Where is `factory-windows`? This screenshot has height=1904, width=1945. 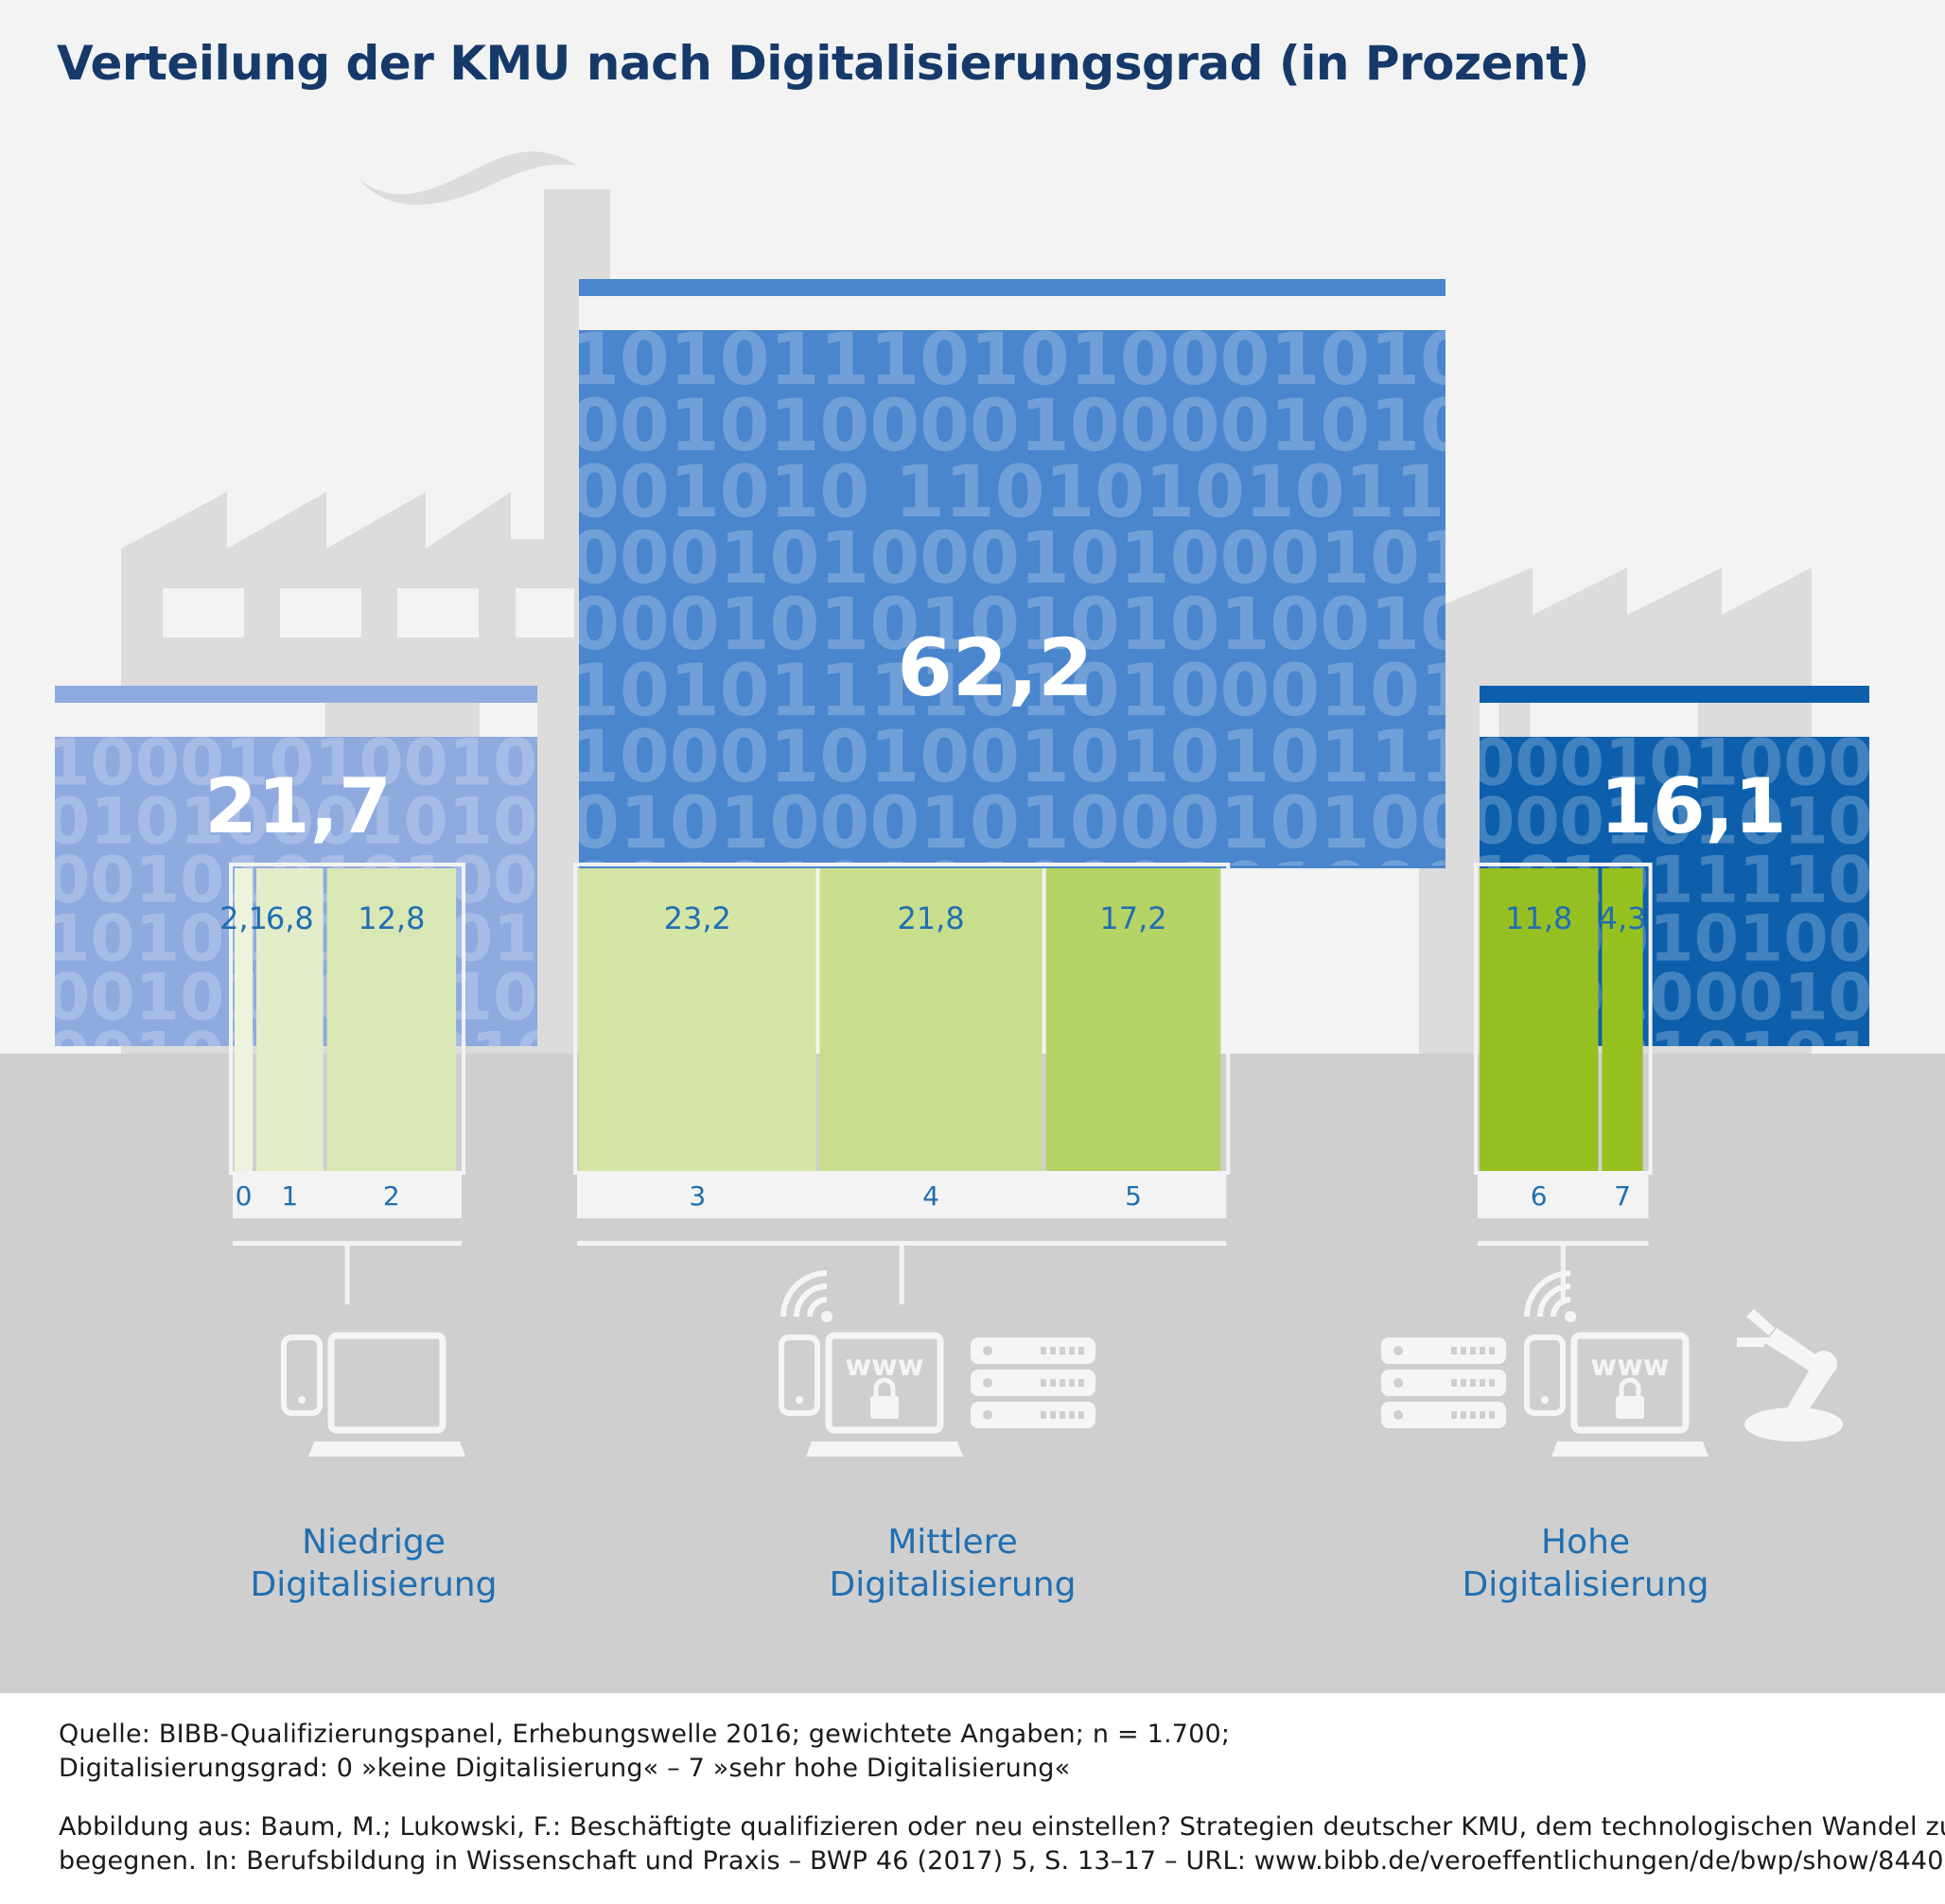
factory-windows is located at coordinates (368, 613).